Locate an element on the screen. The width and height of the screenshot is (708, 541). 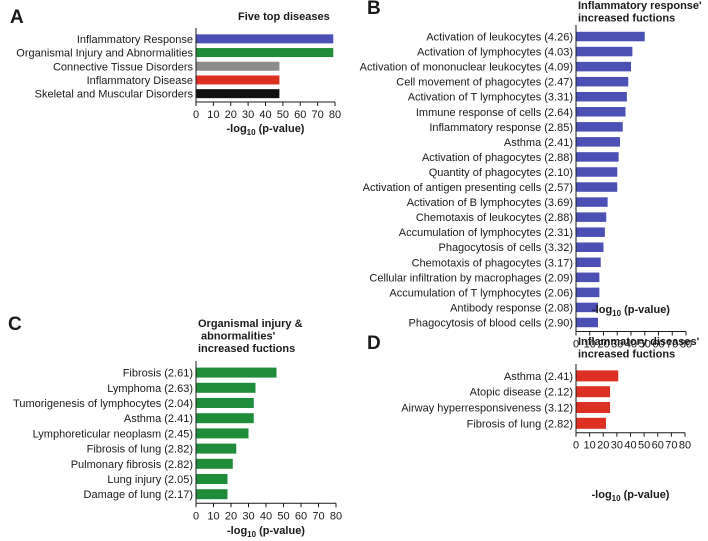
panel-letter: A is located at coordinates (17, 17).